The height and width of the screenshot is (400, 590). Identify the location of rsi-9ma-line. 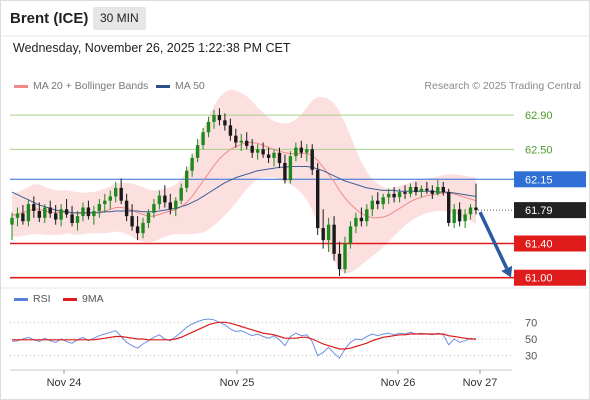
(244, 335).